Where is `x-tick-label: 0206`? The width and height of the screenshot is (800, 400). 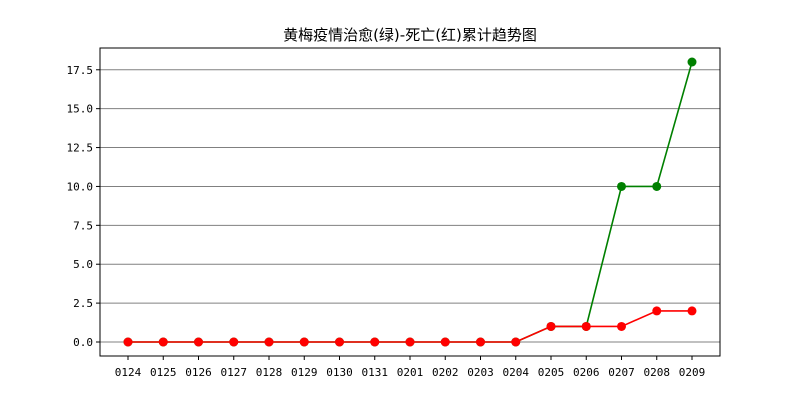
x-tick-label: 0206 is located at coordinates (586, 372).